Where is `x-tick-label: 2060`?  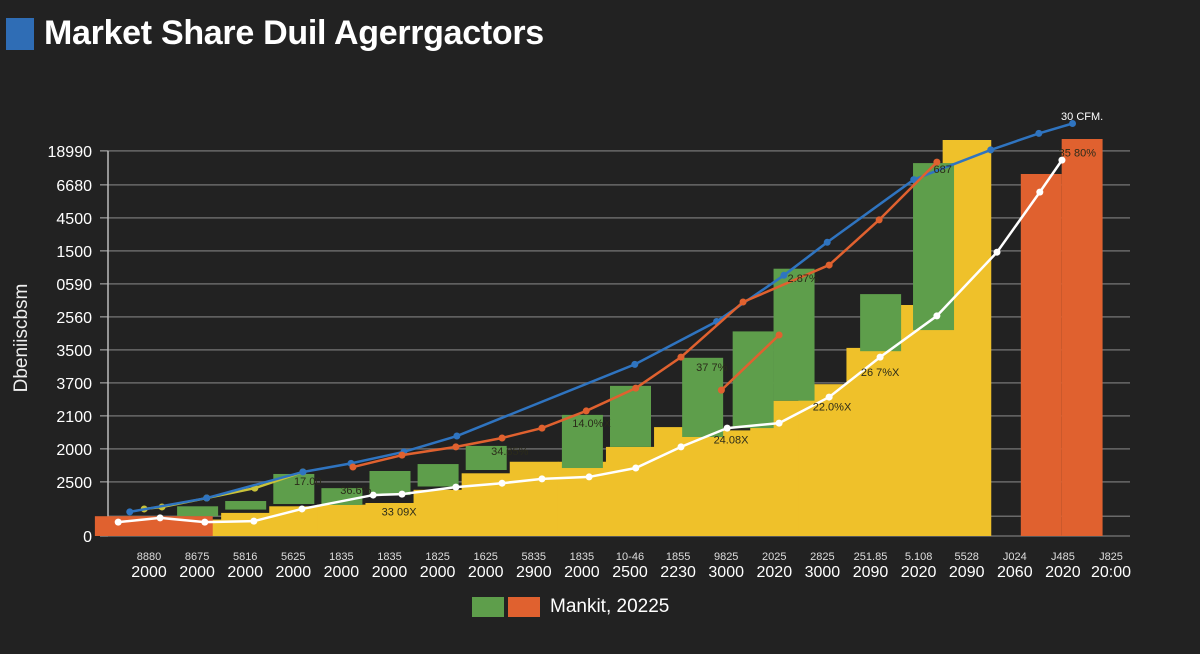 x-tick-label: 2060 is located at coordinates (1015, 572).